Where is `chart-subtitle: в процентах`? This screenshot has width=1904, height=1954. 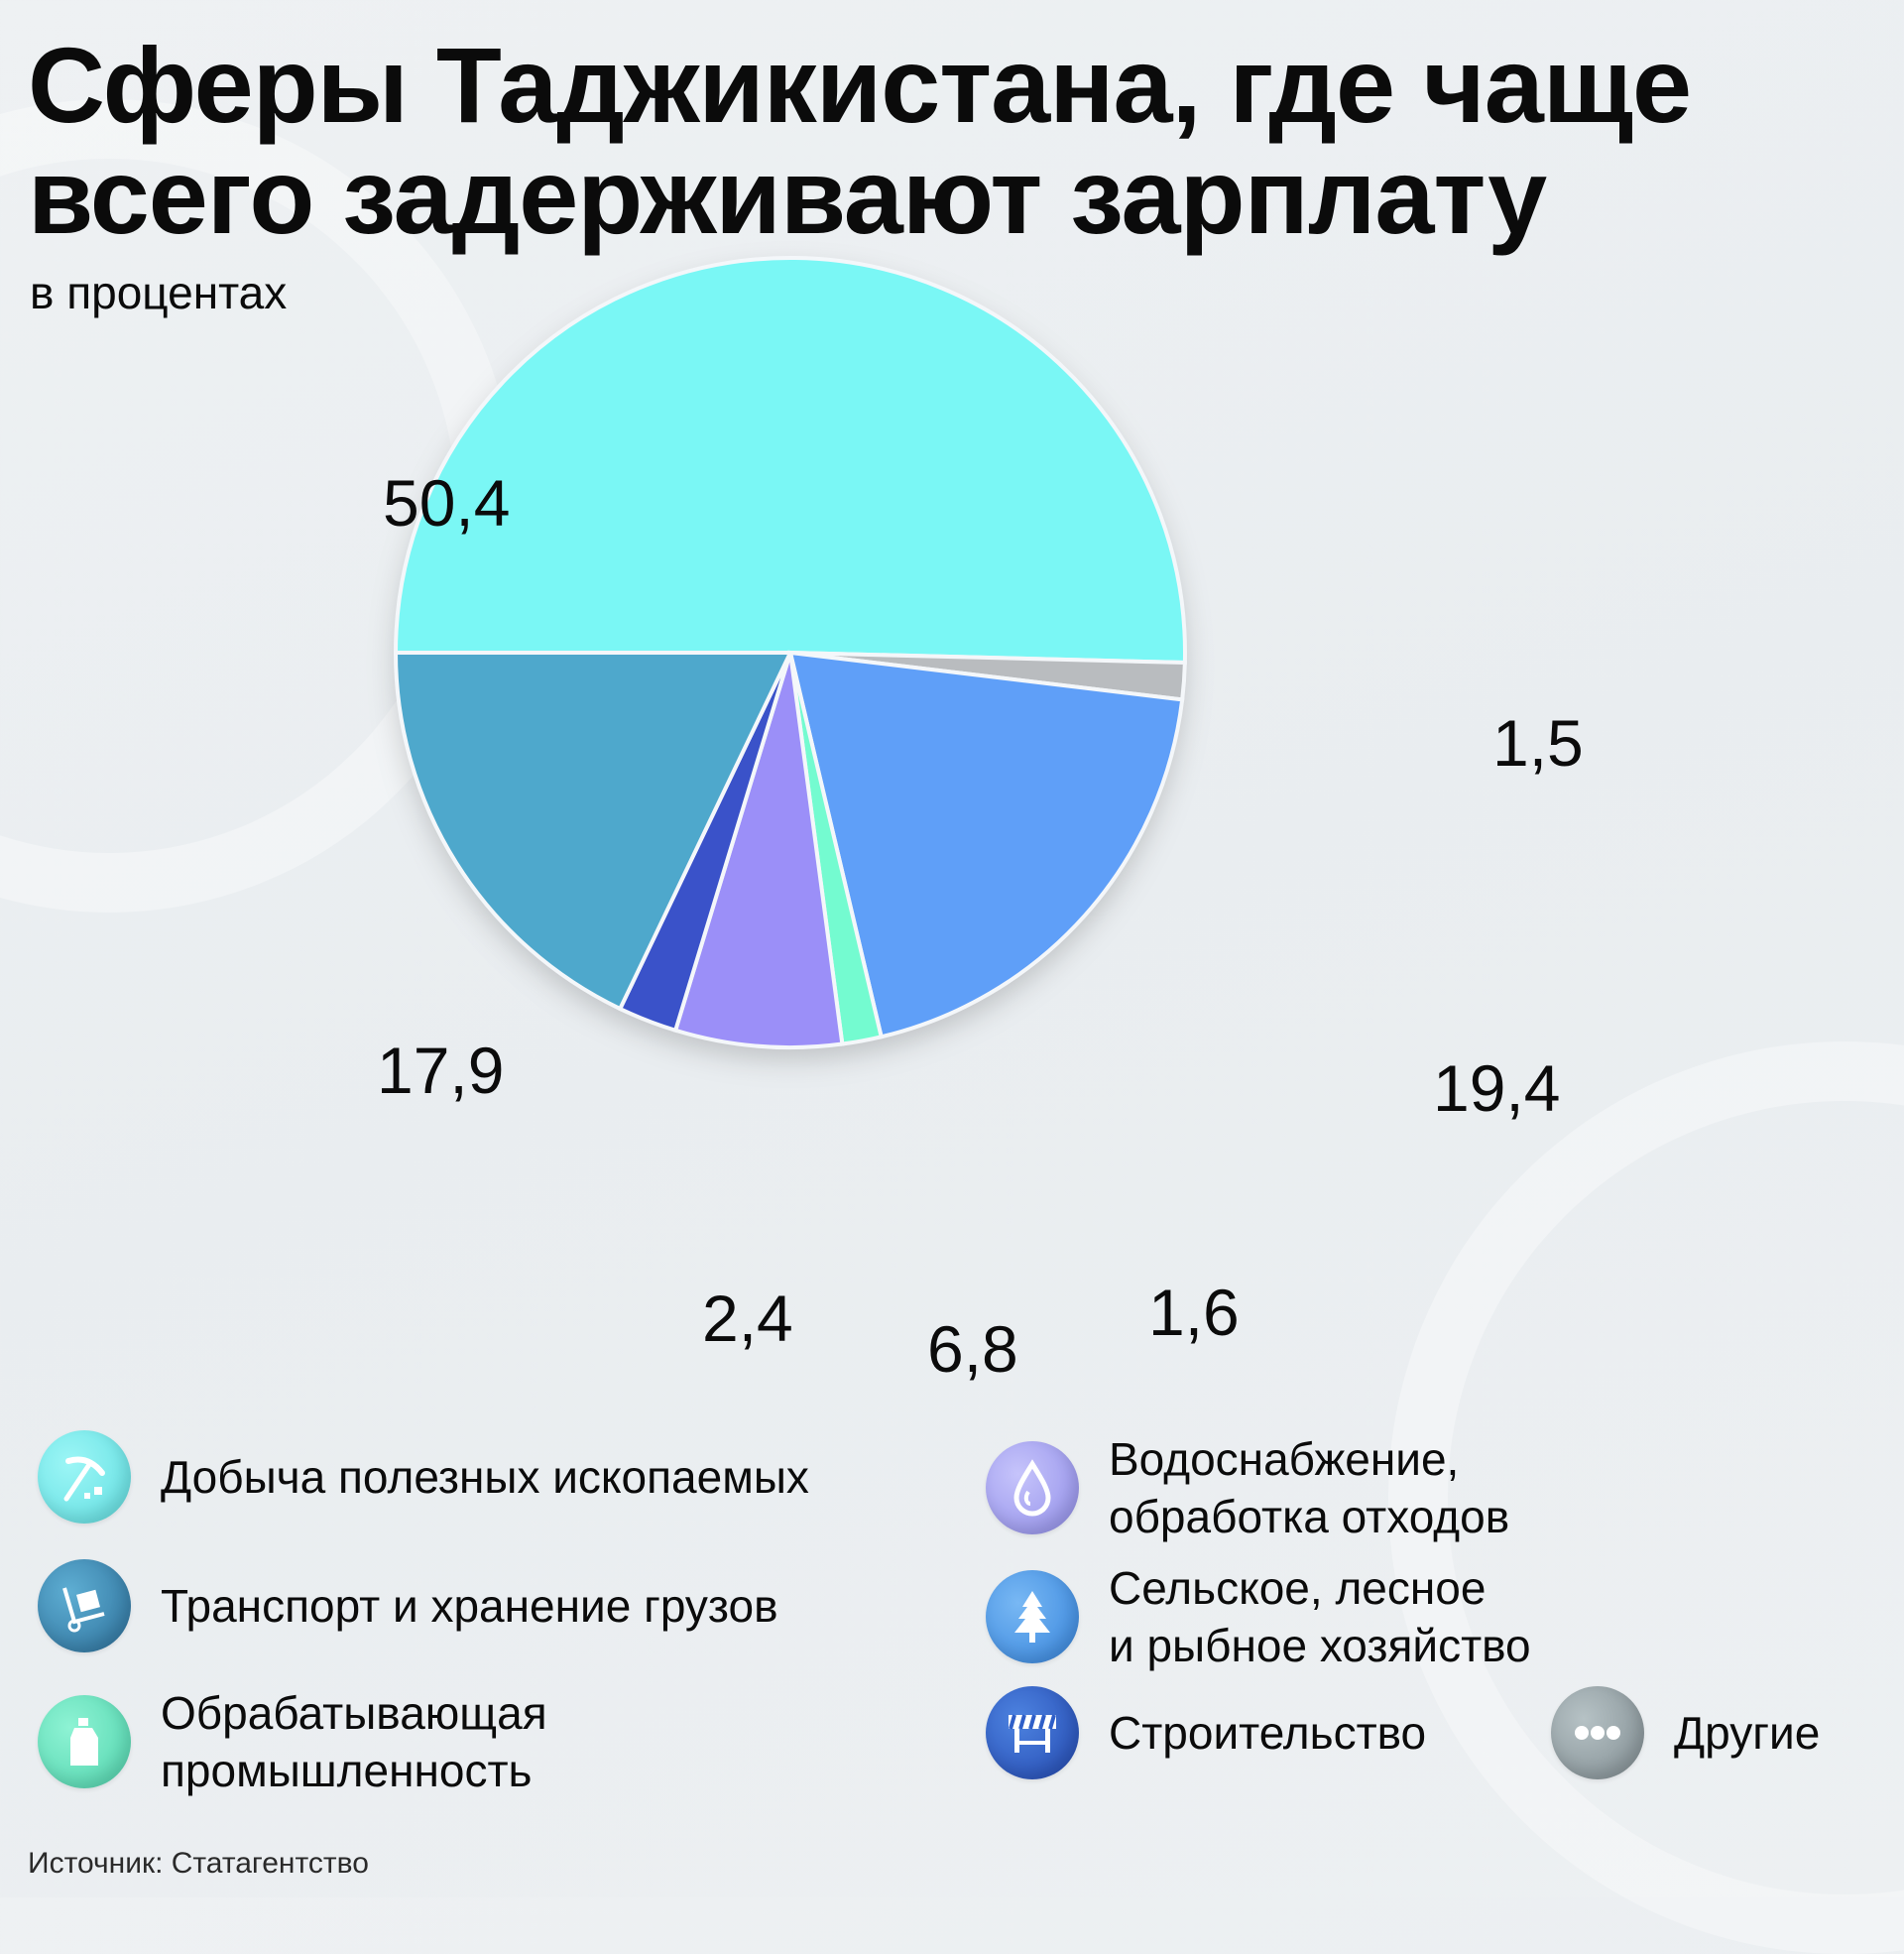 chart-subtitle: в процентах is located at coordinates (159, 292).